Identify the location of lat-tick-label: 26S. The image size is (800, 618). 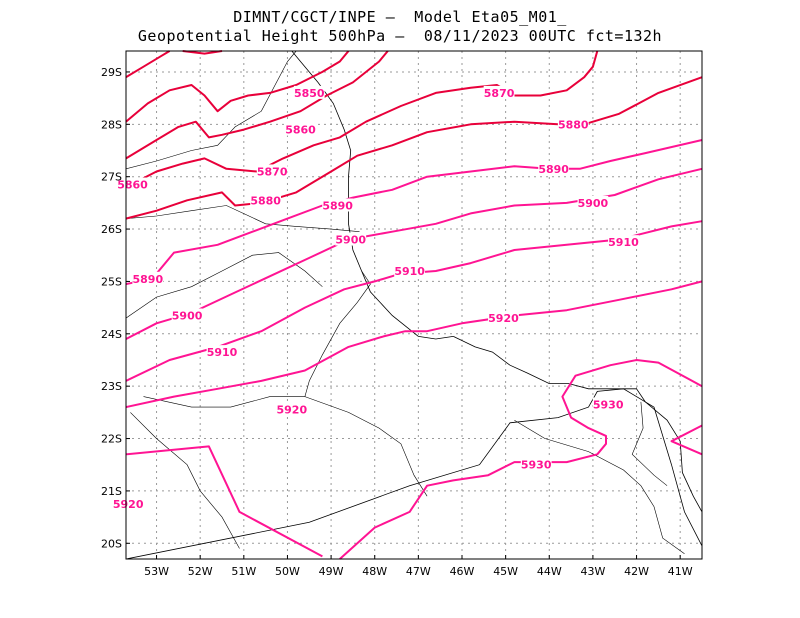
(111, 229).